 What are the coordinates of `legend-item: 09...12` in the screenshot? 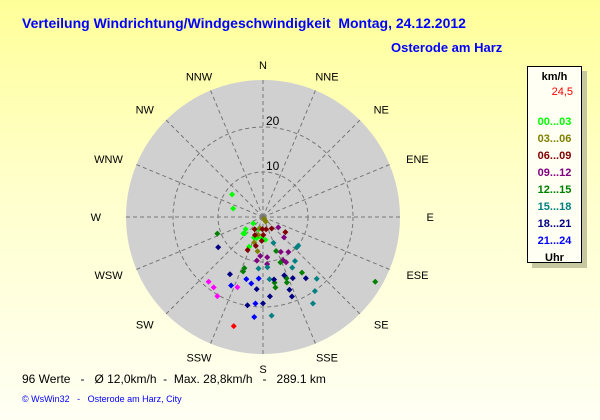 It's located at (554, 173).